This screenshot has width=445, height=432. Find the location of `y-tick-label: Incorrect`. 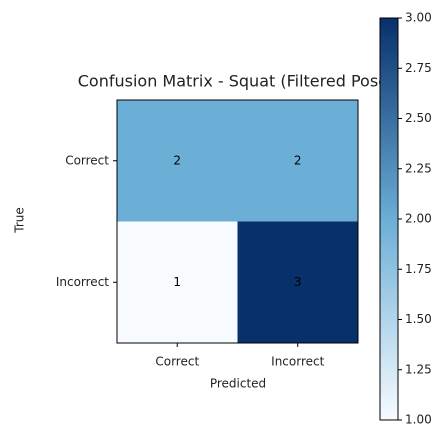

y-tick-label: Incorrect is located at coordinates (82, 282).